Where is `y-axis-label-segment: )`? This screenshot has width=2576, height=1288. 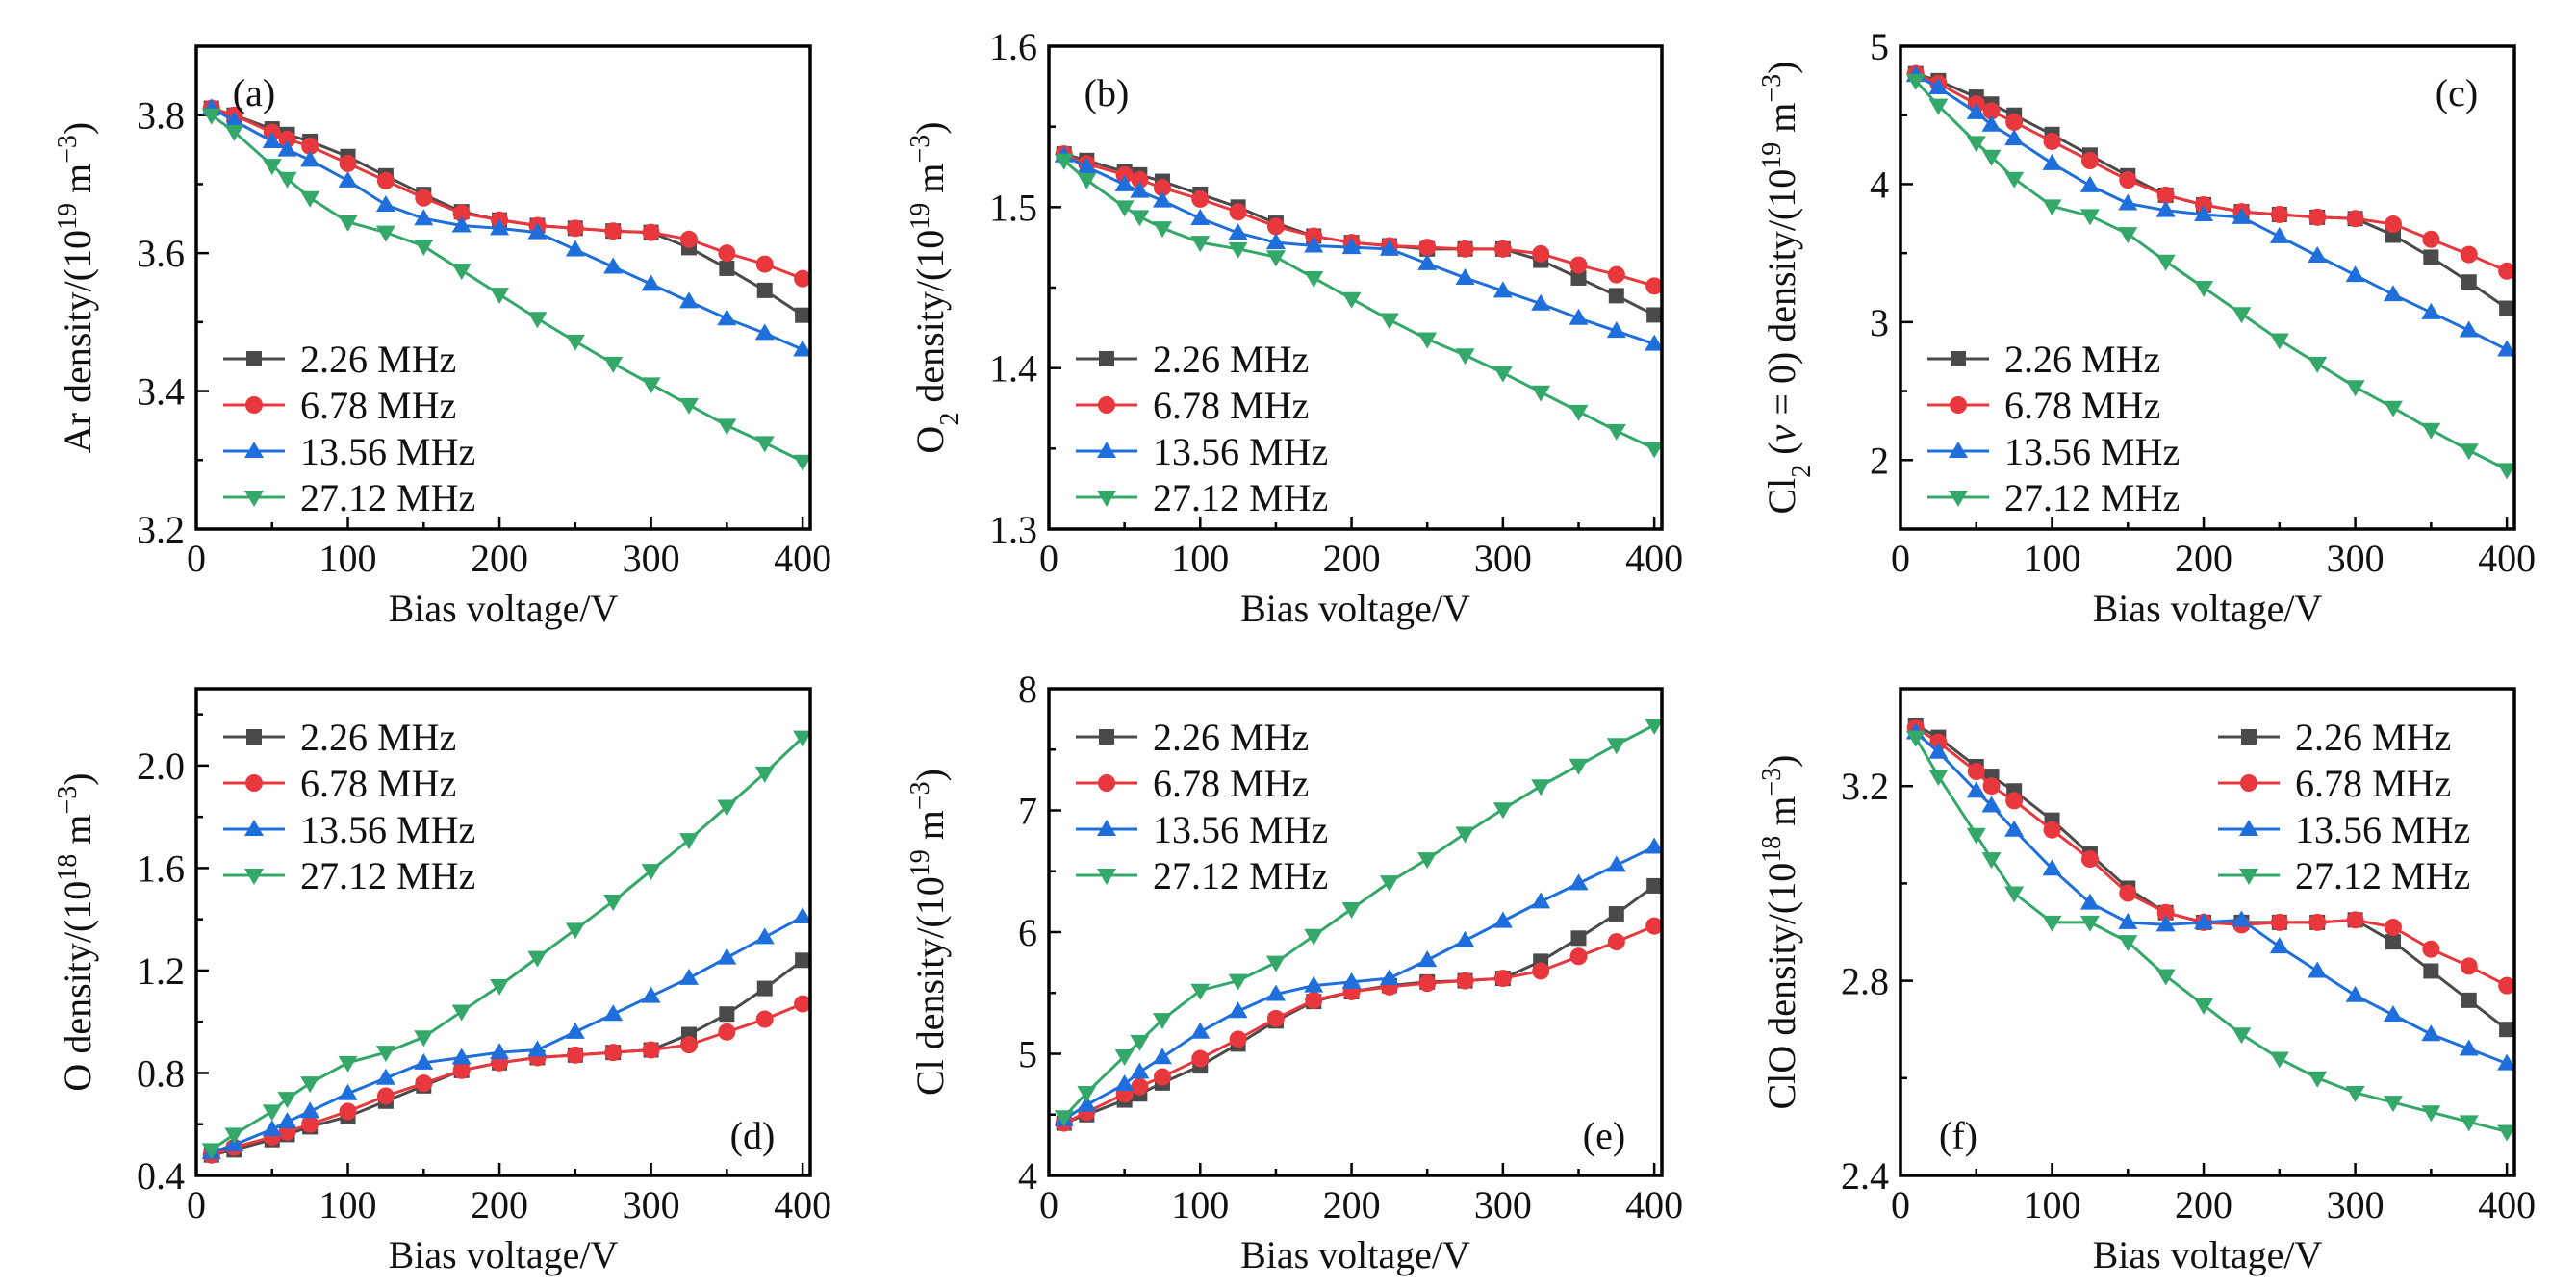
y-axis-label-segment: ) is located at coordinates (930, 128).